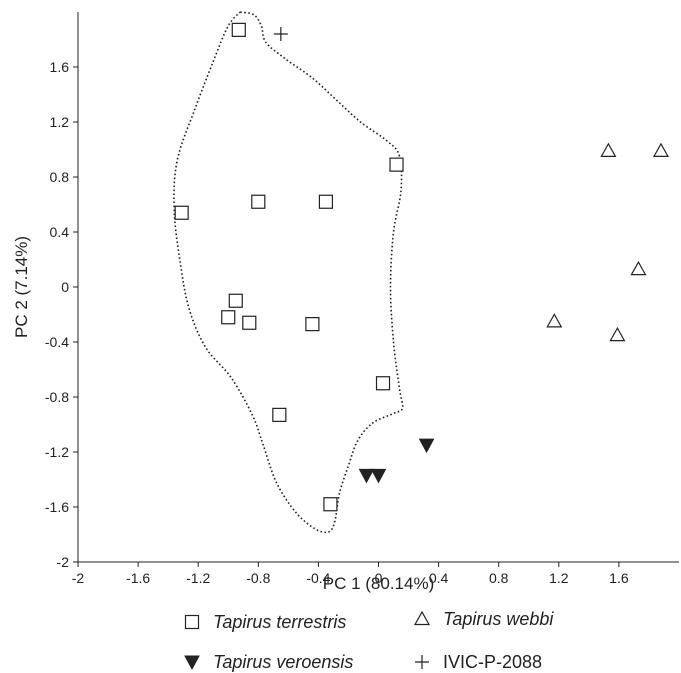  What do you see at coordinates (283, 662) in the screenshot?
I see `legend-label-tapirus-veroensis: Tapirus veroensis` at bounding box center [283, 662].